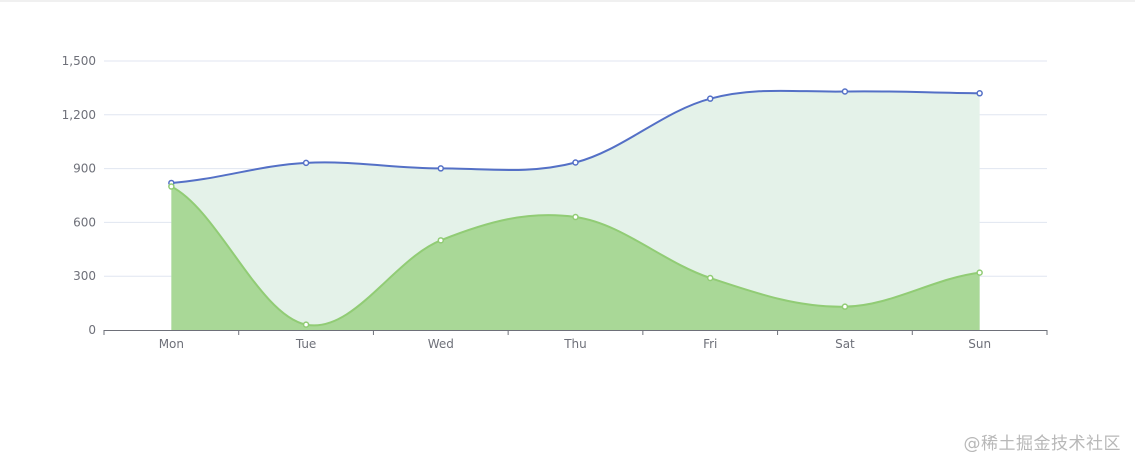  I want to click on x-tick-label: Thu, so click(575, 344).